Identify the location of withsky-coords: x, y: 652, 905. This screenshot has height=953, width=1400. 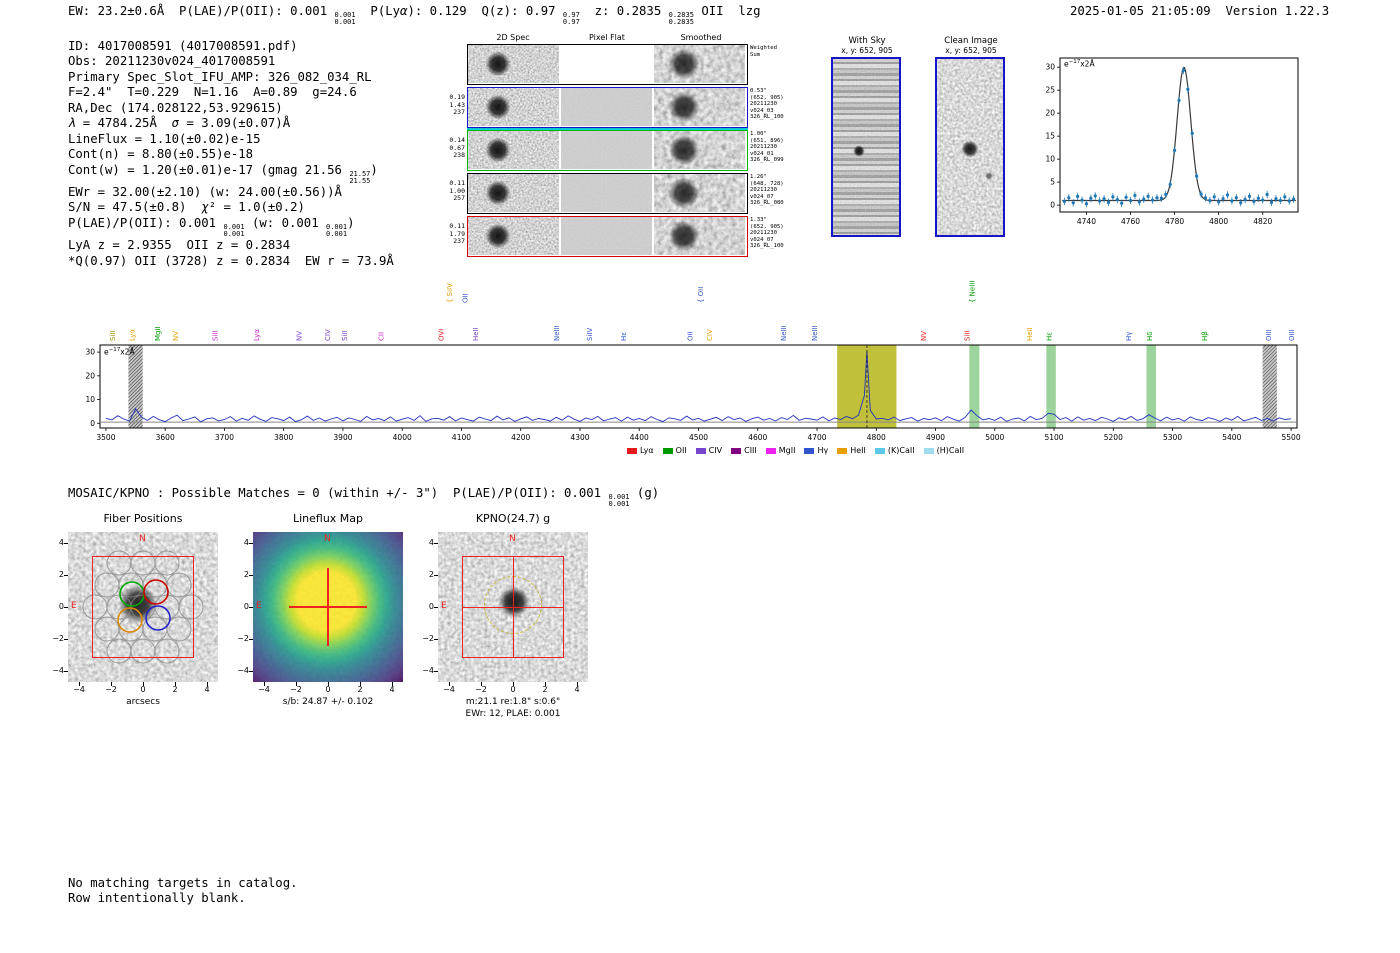
(867, 50).